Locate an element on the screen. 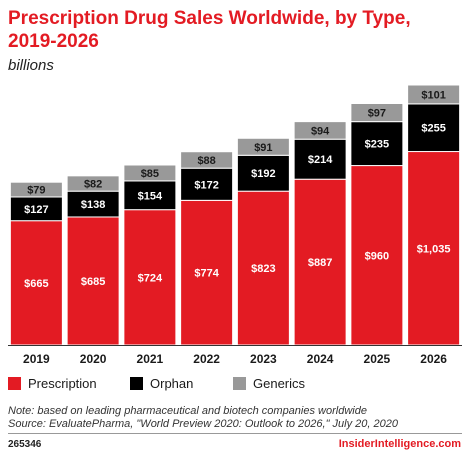  bar-prescription-2022 is located at coordinates (207, 272).